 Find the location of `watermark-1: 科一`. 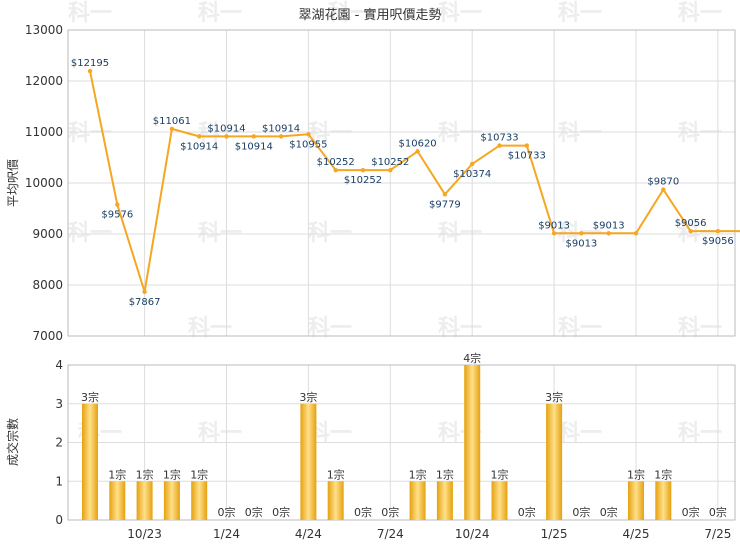

watermark-1: 科一 is located at coordinates (220, 13).